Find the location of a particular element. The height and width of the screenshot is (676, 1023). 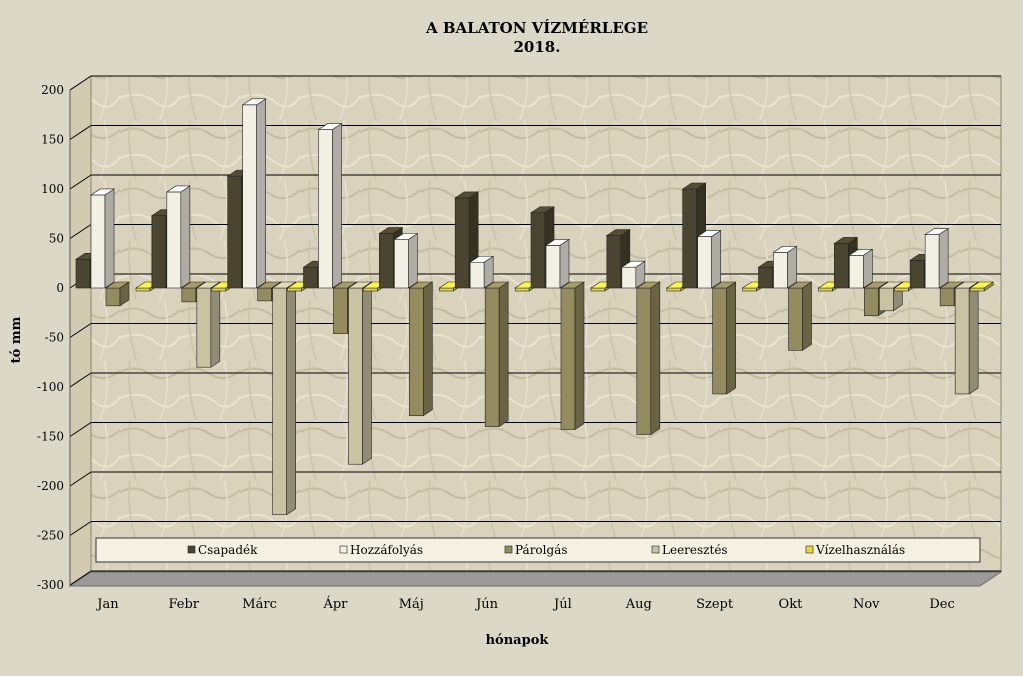

x-tick-label: Dec is located at coordinates (941, 604).